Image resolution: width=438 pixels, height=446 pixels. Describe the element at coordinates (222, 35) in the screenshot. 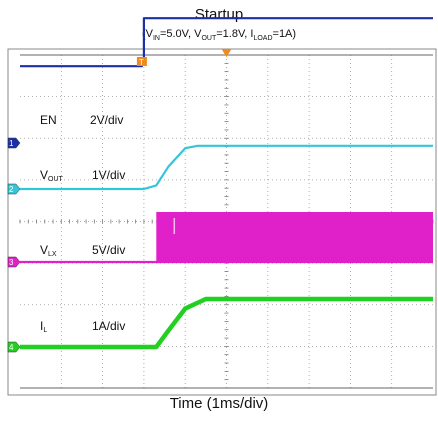

I see `subtitle-vout: VOUT=1.8V,` at that location.